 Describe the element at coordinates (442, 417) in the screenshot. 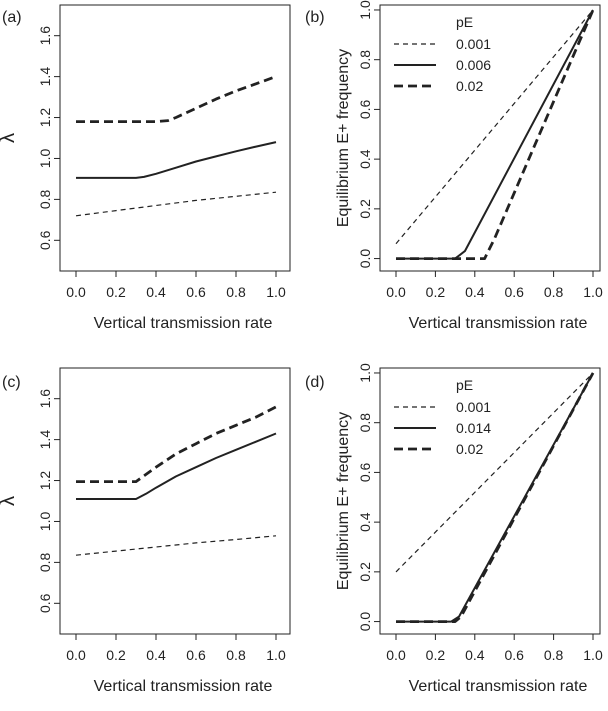

I see `legend: pE 0.001 0.014 0.02` at that location.